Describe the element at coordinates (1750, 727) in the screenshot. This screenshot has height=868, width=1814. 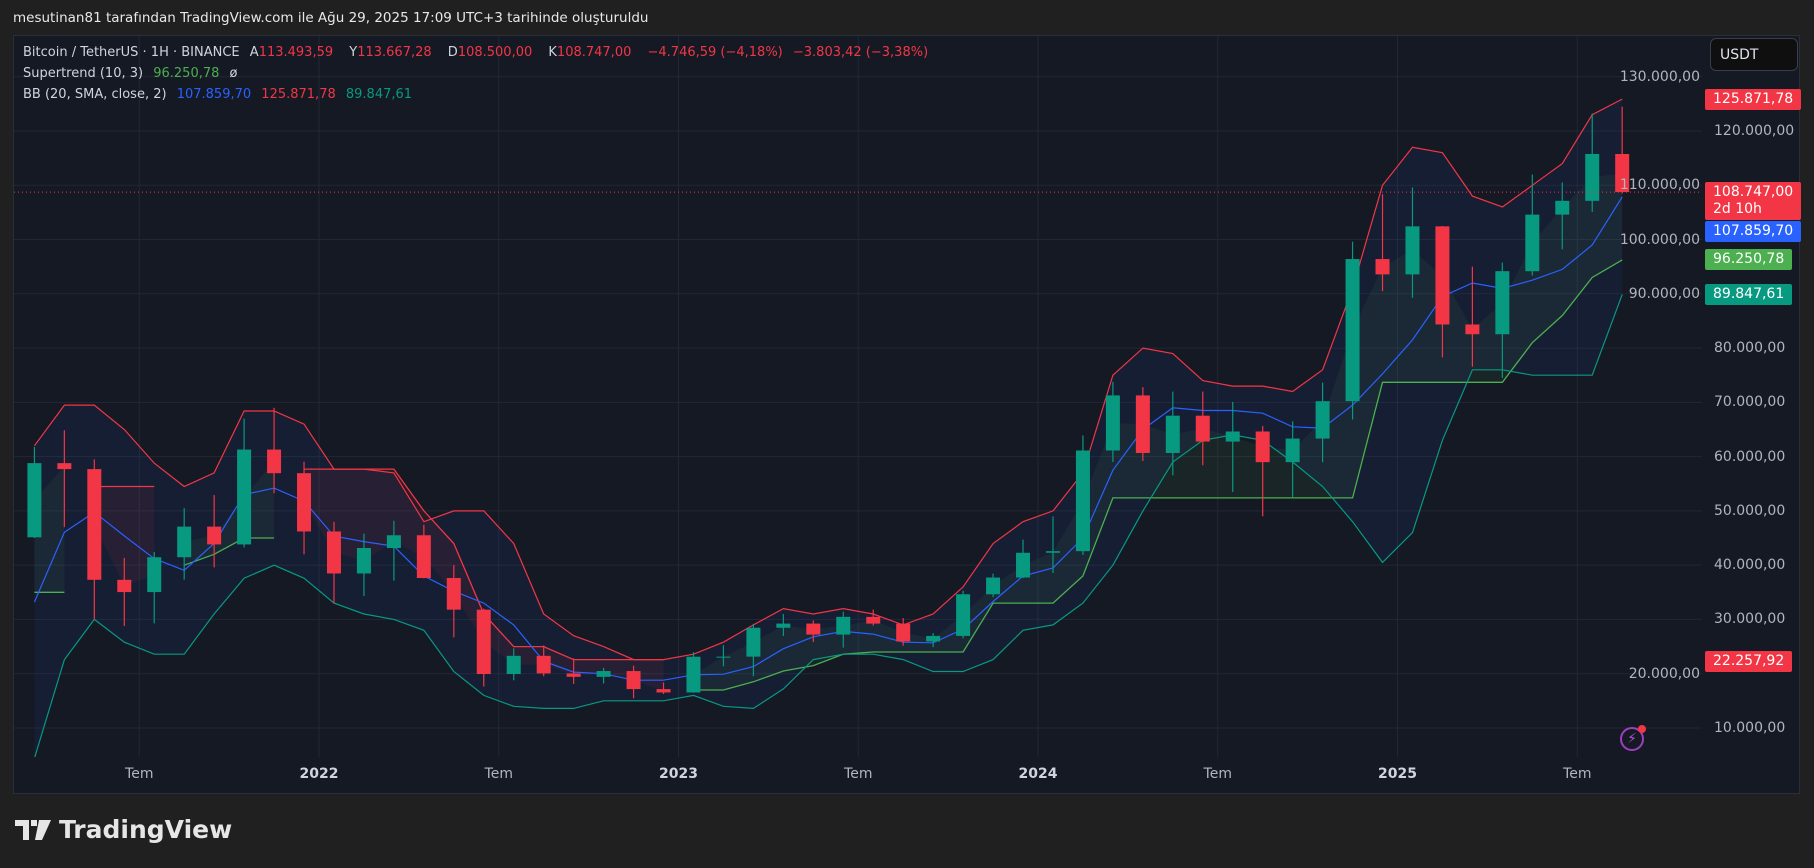
I see `price-axis-label: 10.000,00` at that location.